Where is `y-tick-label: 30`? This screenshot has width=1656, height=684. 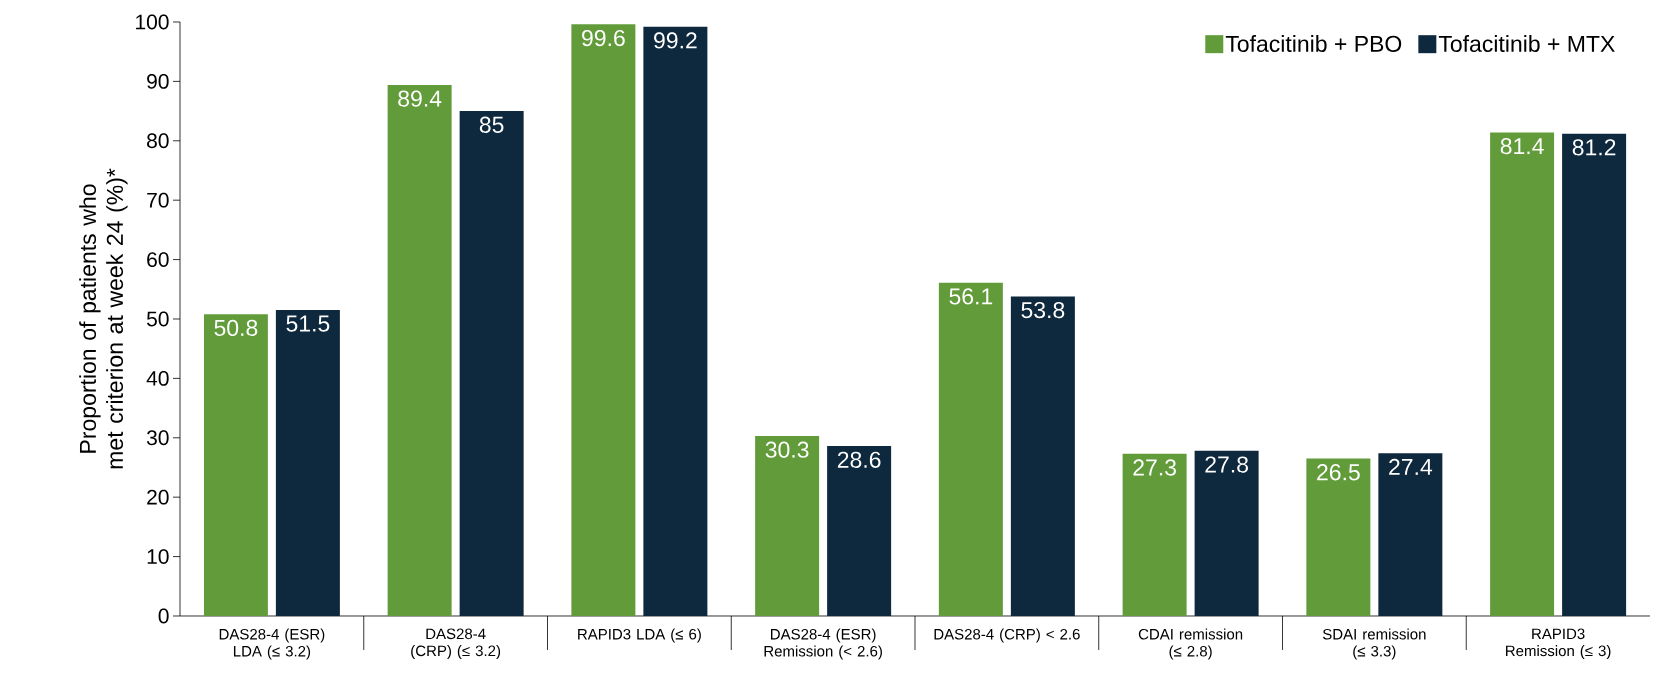
y-tick-label: 30 is located at coordinates (157, 438).